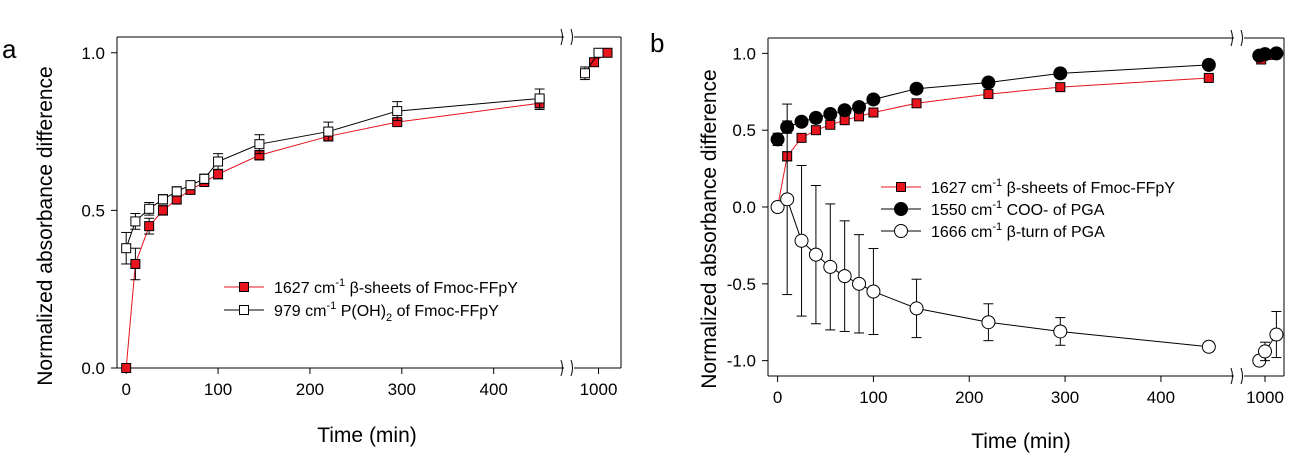  What do you see at coordinates (873, 397) in the screenshot?
I see `x-tick-label: 100` at bounding box center [873, 397].